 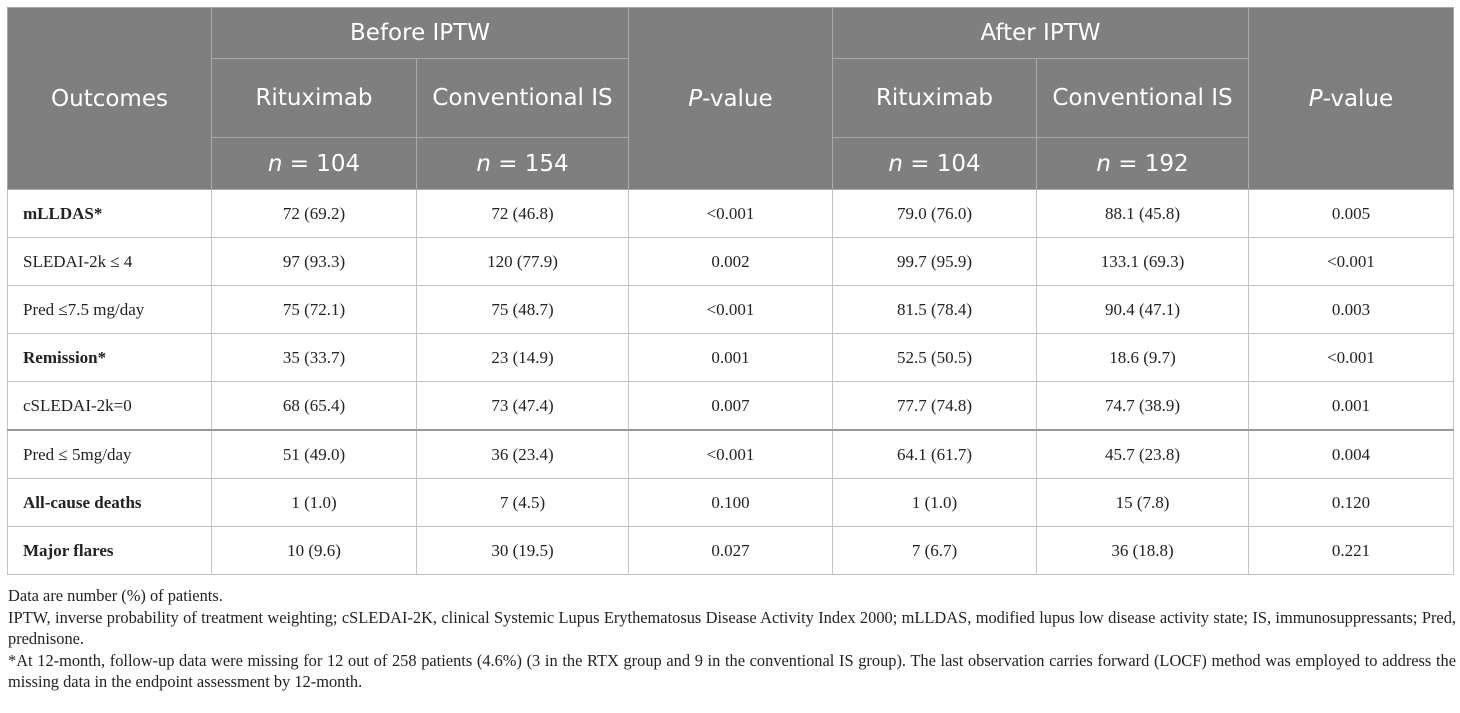 I want to click on before-conv-cell: 73 (47.4), so click(x=522, y=406).